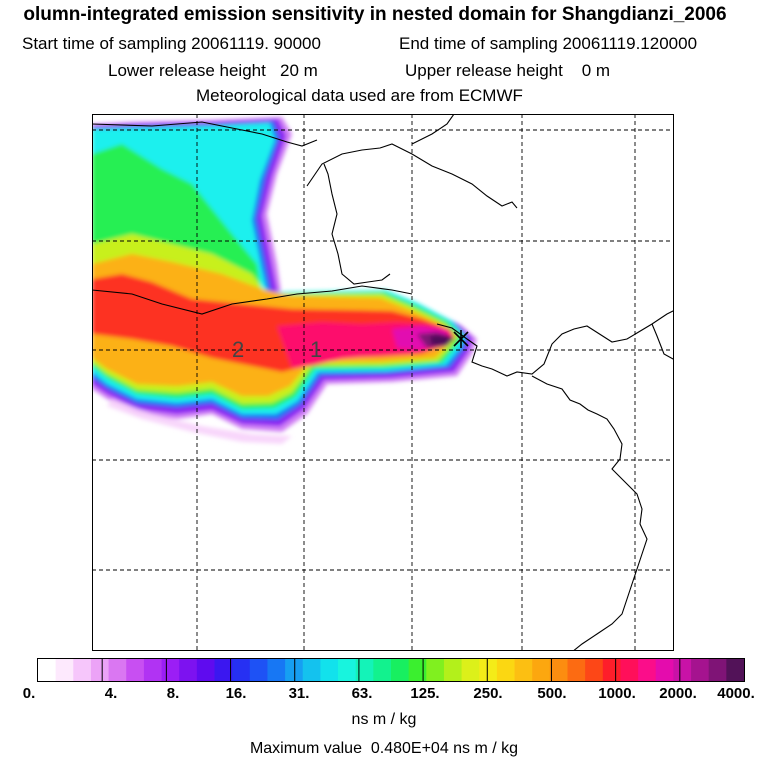 The height and width of the screenshot is (768, 768). Describe the element at coordinates (384, 748) in the screenshot. I see `maximum-value-label: Maximum value 0.480E+04 ns m / kg` at that location.